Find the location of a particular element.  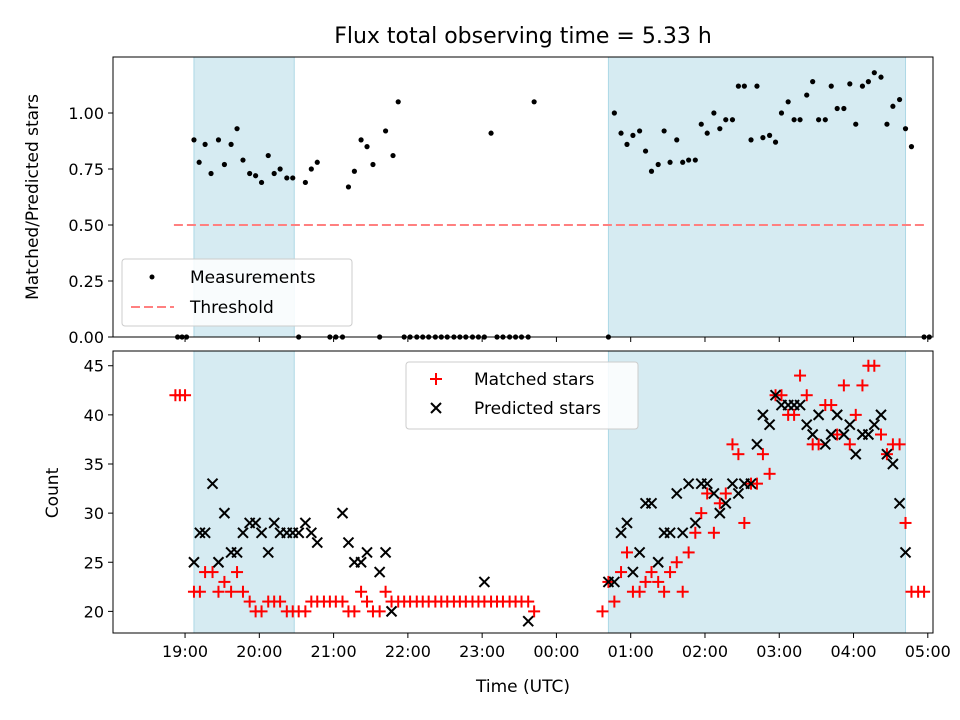

bottom-xtick-label: 04:00 is located at coordinates (853, 651).